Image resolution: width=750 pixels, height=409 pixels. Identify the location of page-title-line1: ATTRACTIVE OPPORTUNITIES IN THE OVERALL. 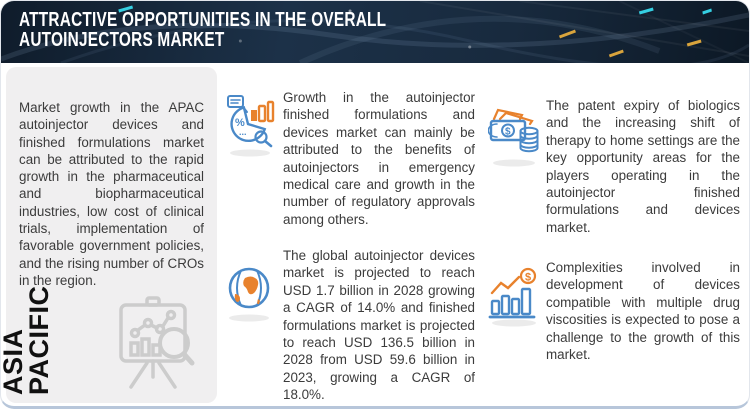
(203, 19).